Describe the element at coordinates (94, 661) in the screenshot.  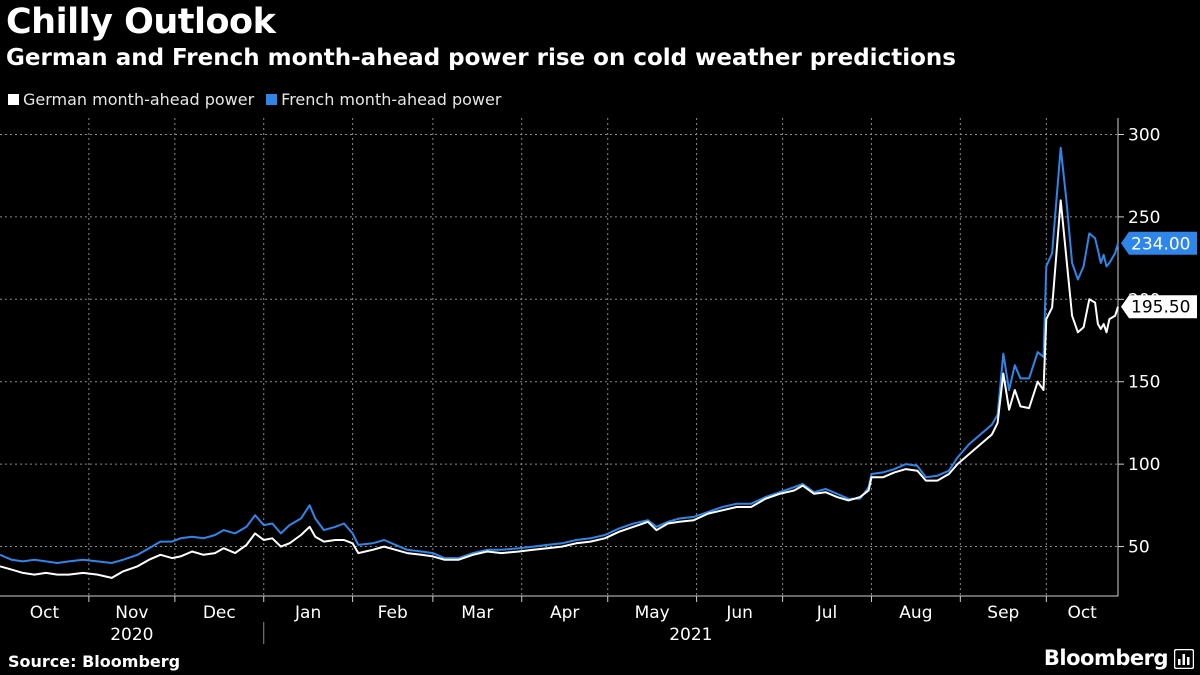
I see `source-note: Source: Bloomberg` at that location.